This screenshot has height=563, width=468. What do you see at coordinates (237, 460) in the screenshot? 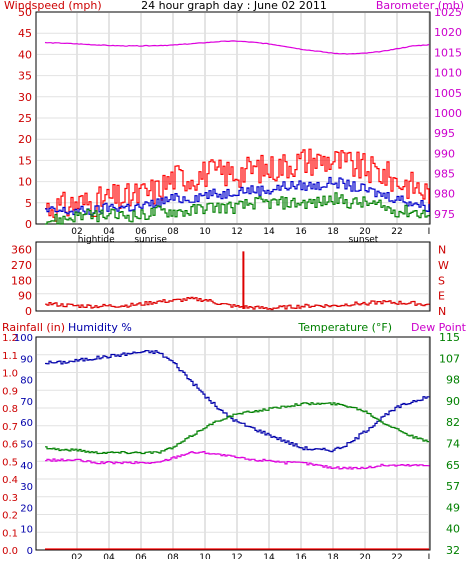
I see `dew-point-series` at bounding box center [237, 460].